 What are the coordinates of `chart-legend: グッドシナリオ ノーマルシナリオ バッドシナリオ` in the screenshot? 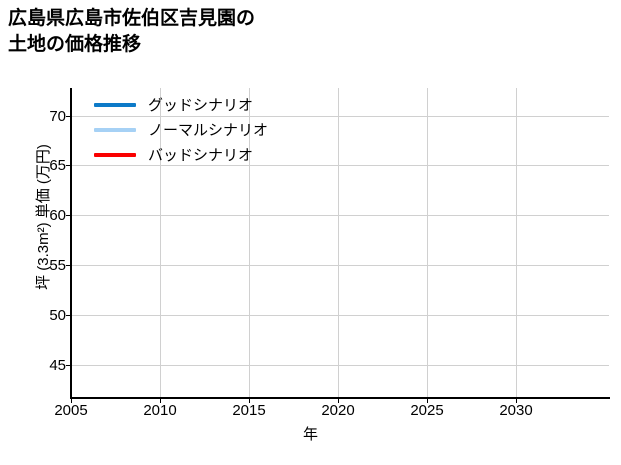 It's located at (201, 129).